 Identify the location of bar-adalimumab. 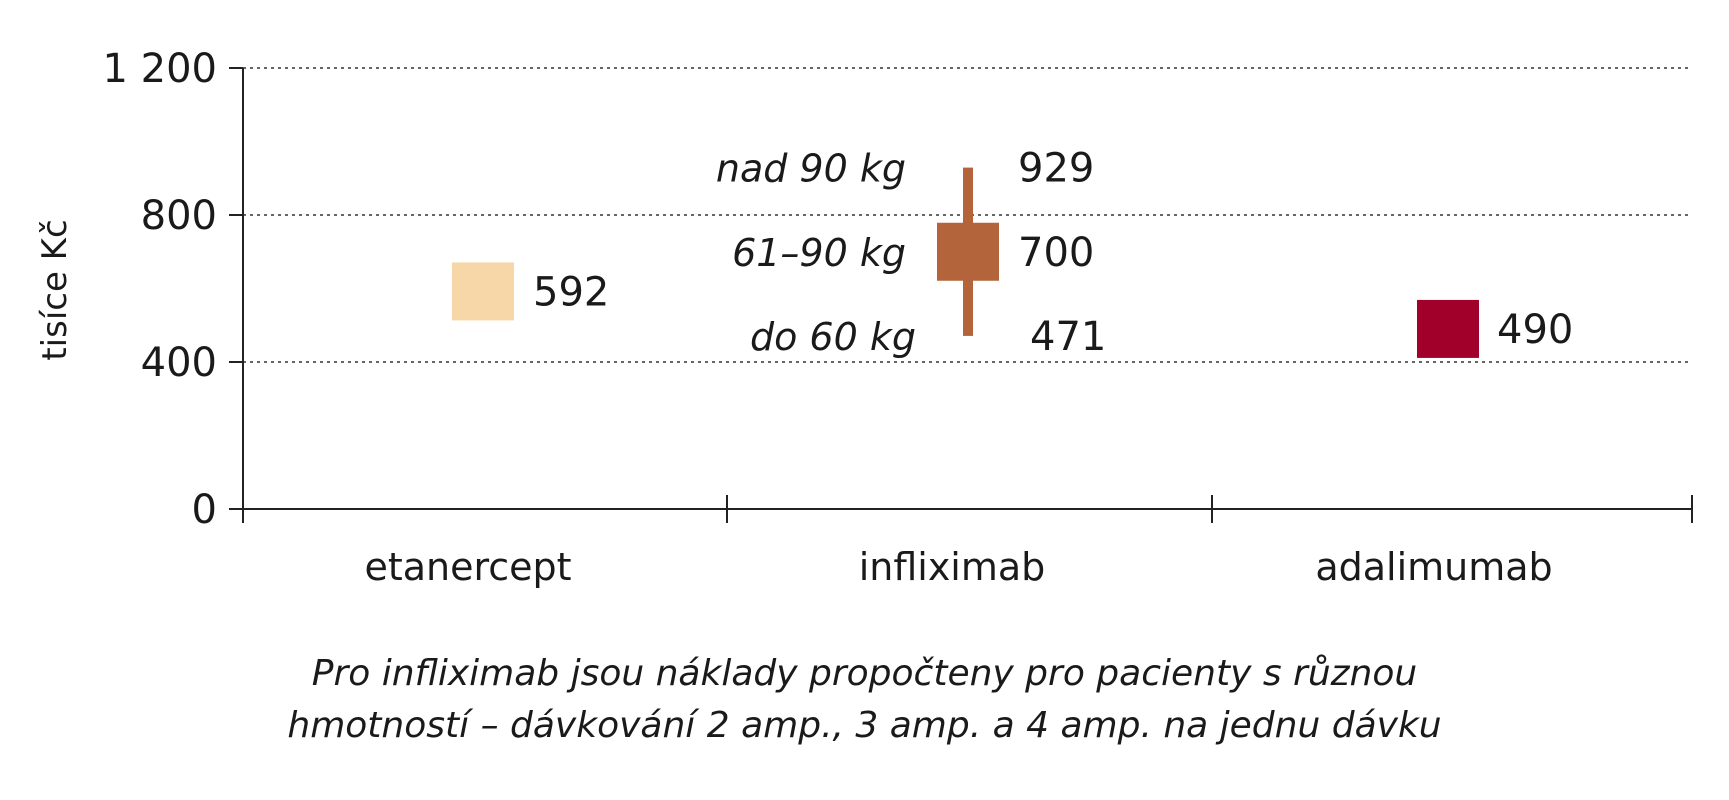
(1448, 328).